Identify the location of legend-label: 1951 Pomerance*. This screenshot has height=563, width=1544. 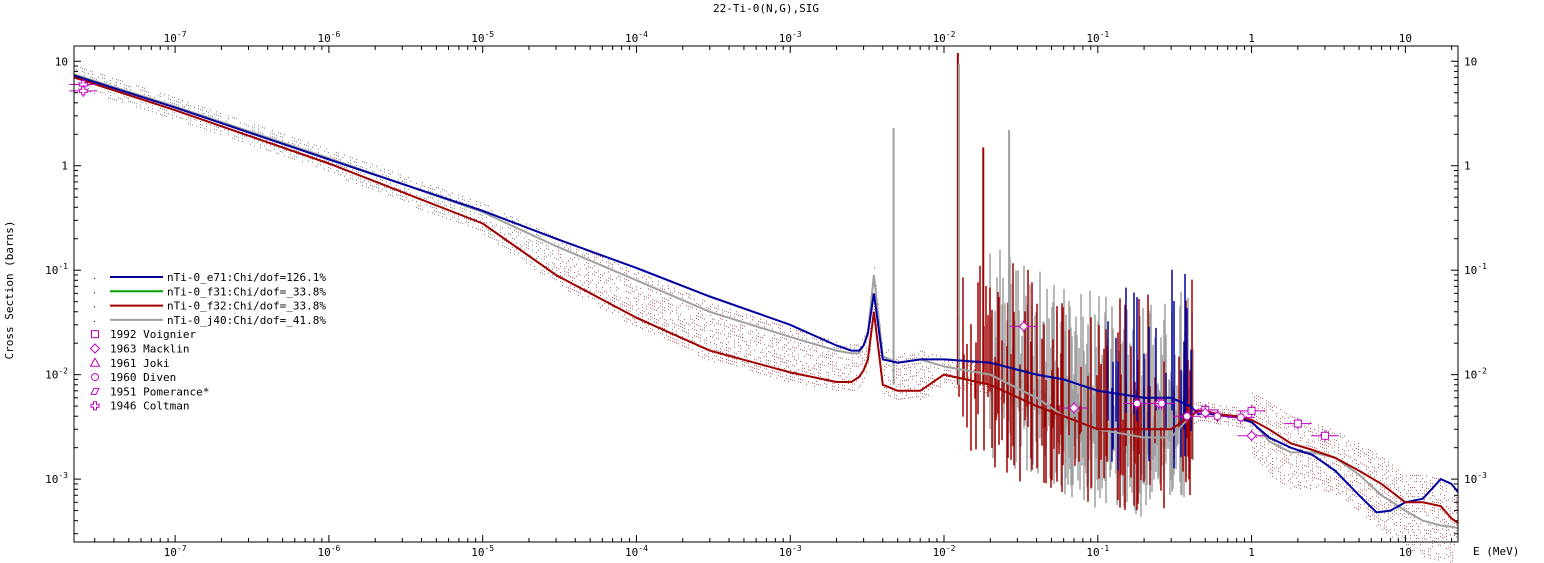
(159, 391).